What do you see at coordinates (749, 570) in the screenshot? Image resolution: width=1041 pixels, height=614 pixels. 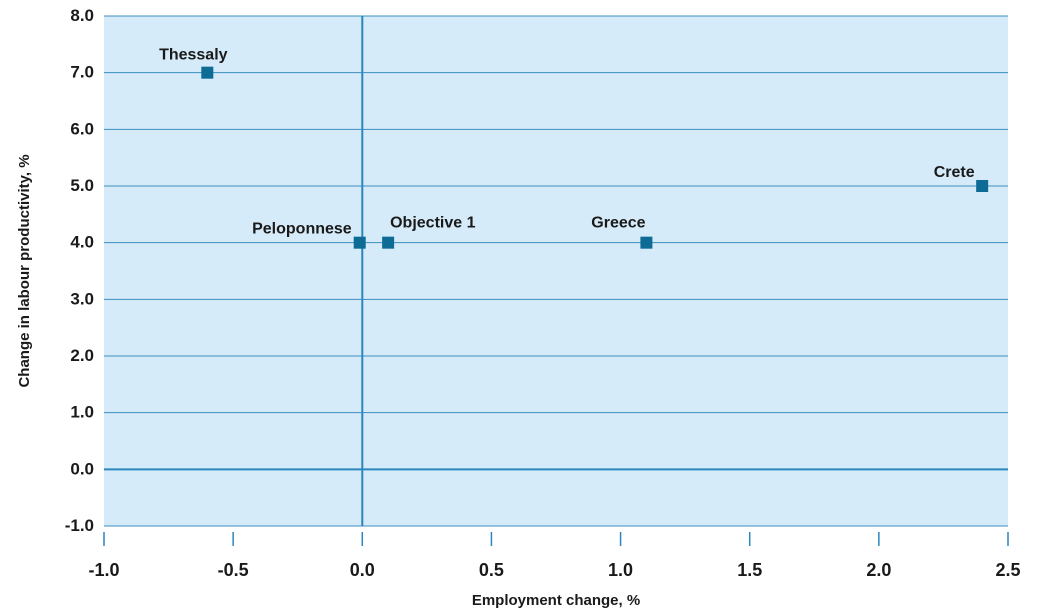 I see `x-tick-label: 1.5` at bounding box center [749, 570].